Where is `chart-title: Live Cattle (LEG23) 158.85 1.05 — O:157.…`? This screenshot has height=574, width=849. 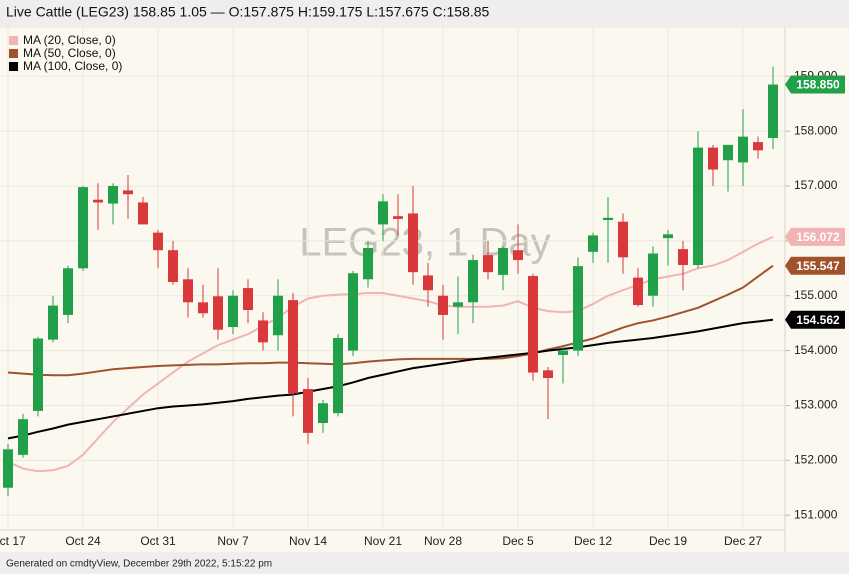
chart-title: Live Cattle (LEG23) 158.85 1.05 — O:157.… is located at coordinates (248, 12).